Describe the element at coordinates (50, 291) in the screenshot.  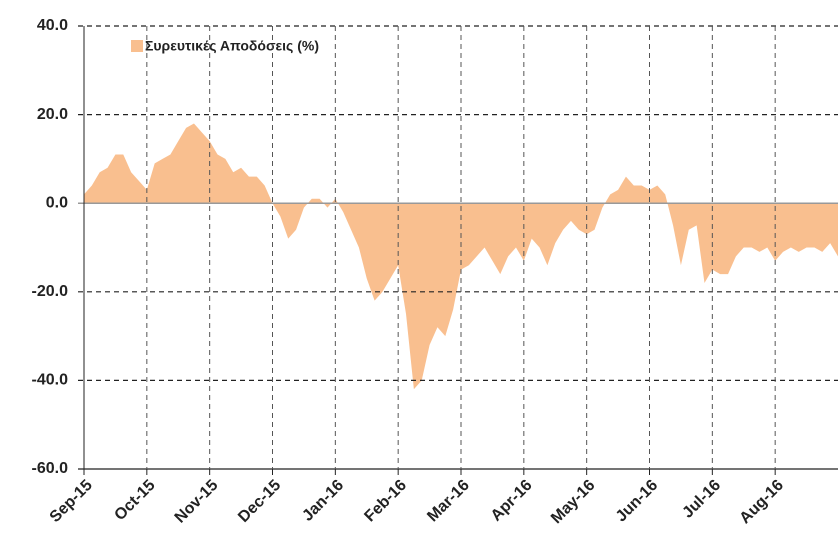
I see `y-tick-label: -20.0` at that location.